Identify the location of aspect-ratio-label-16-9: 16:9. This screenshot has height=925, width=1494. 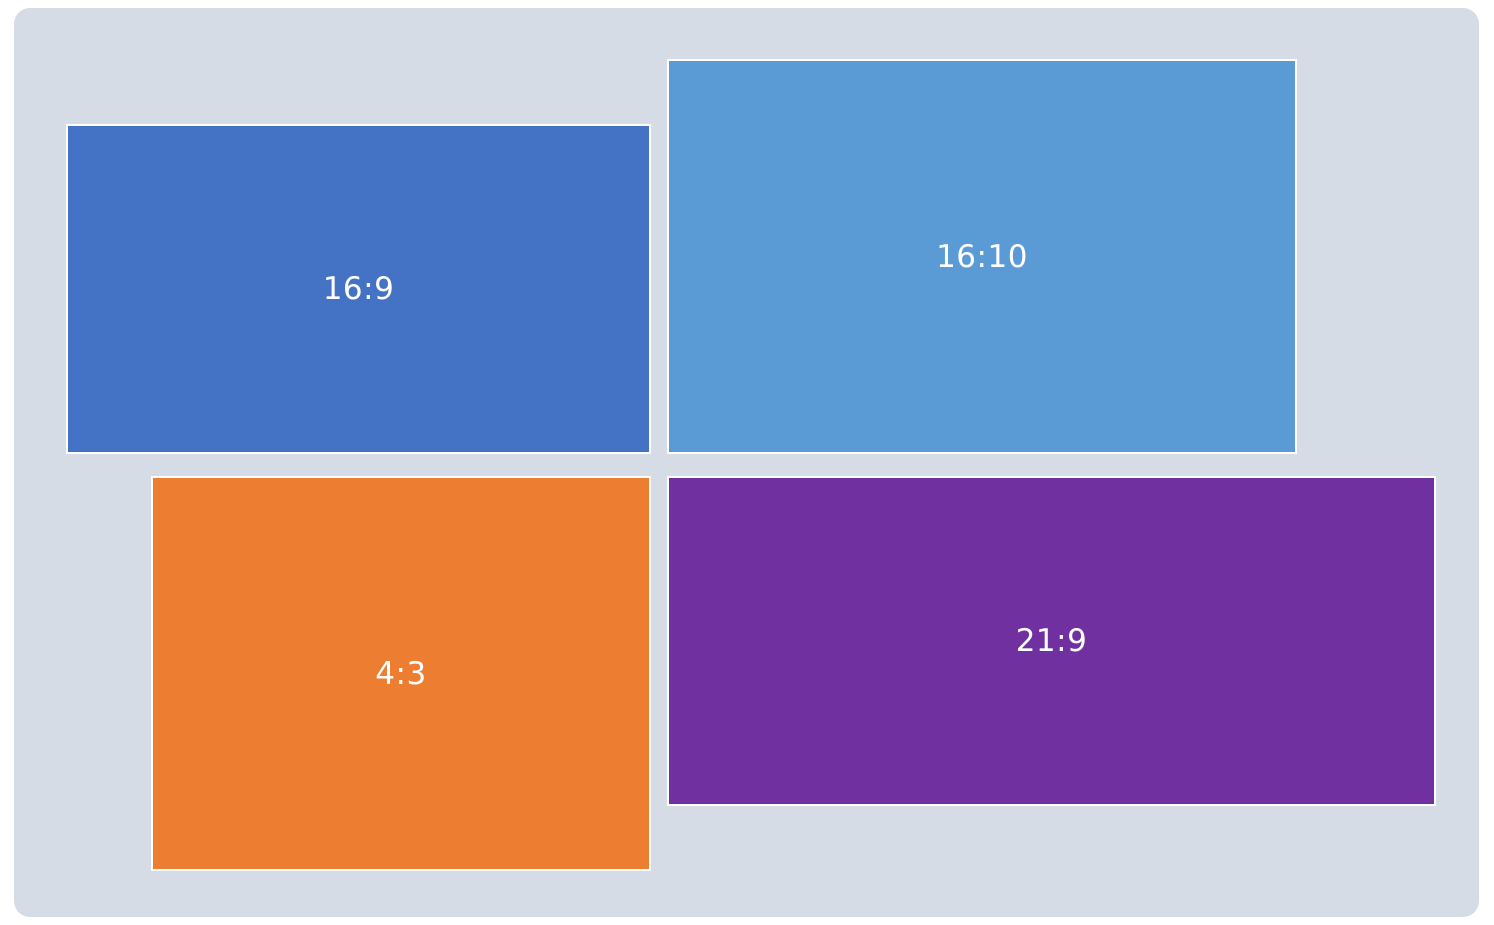
(358, 289).